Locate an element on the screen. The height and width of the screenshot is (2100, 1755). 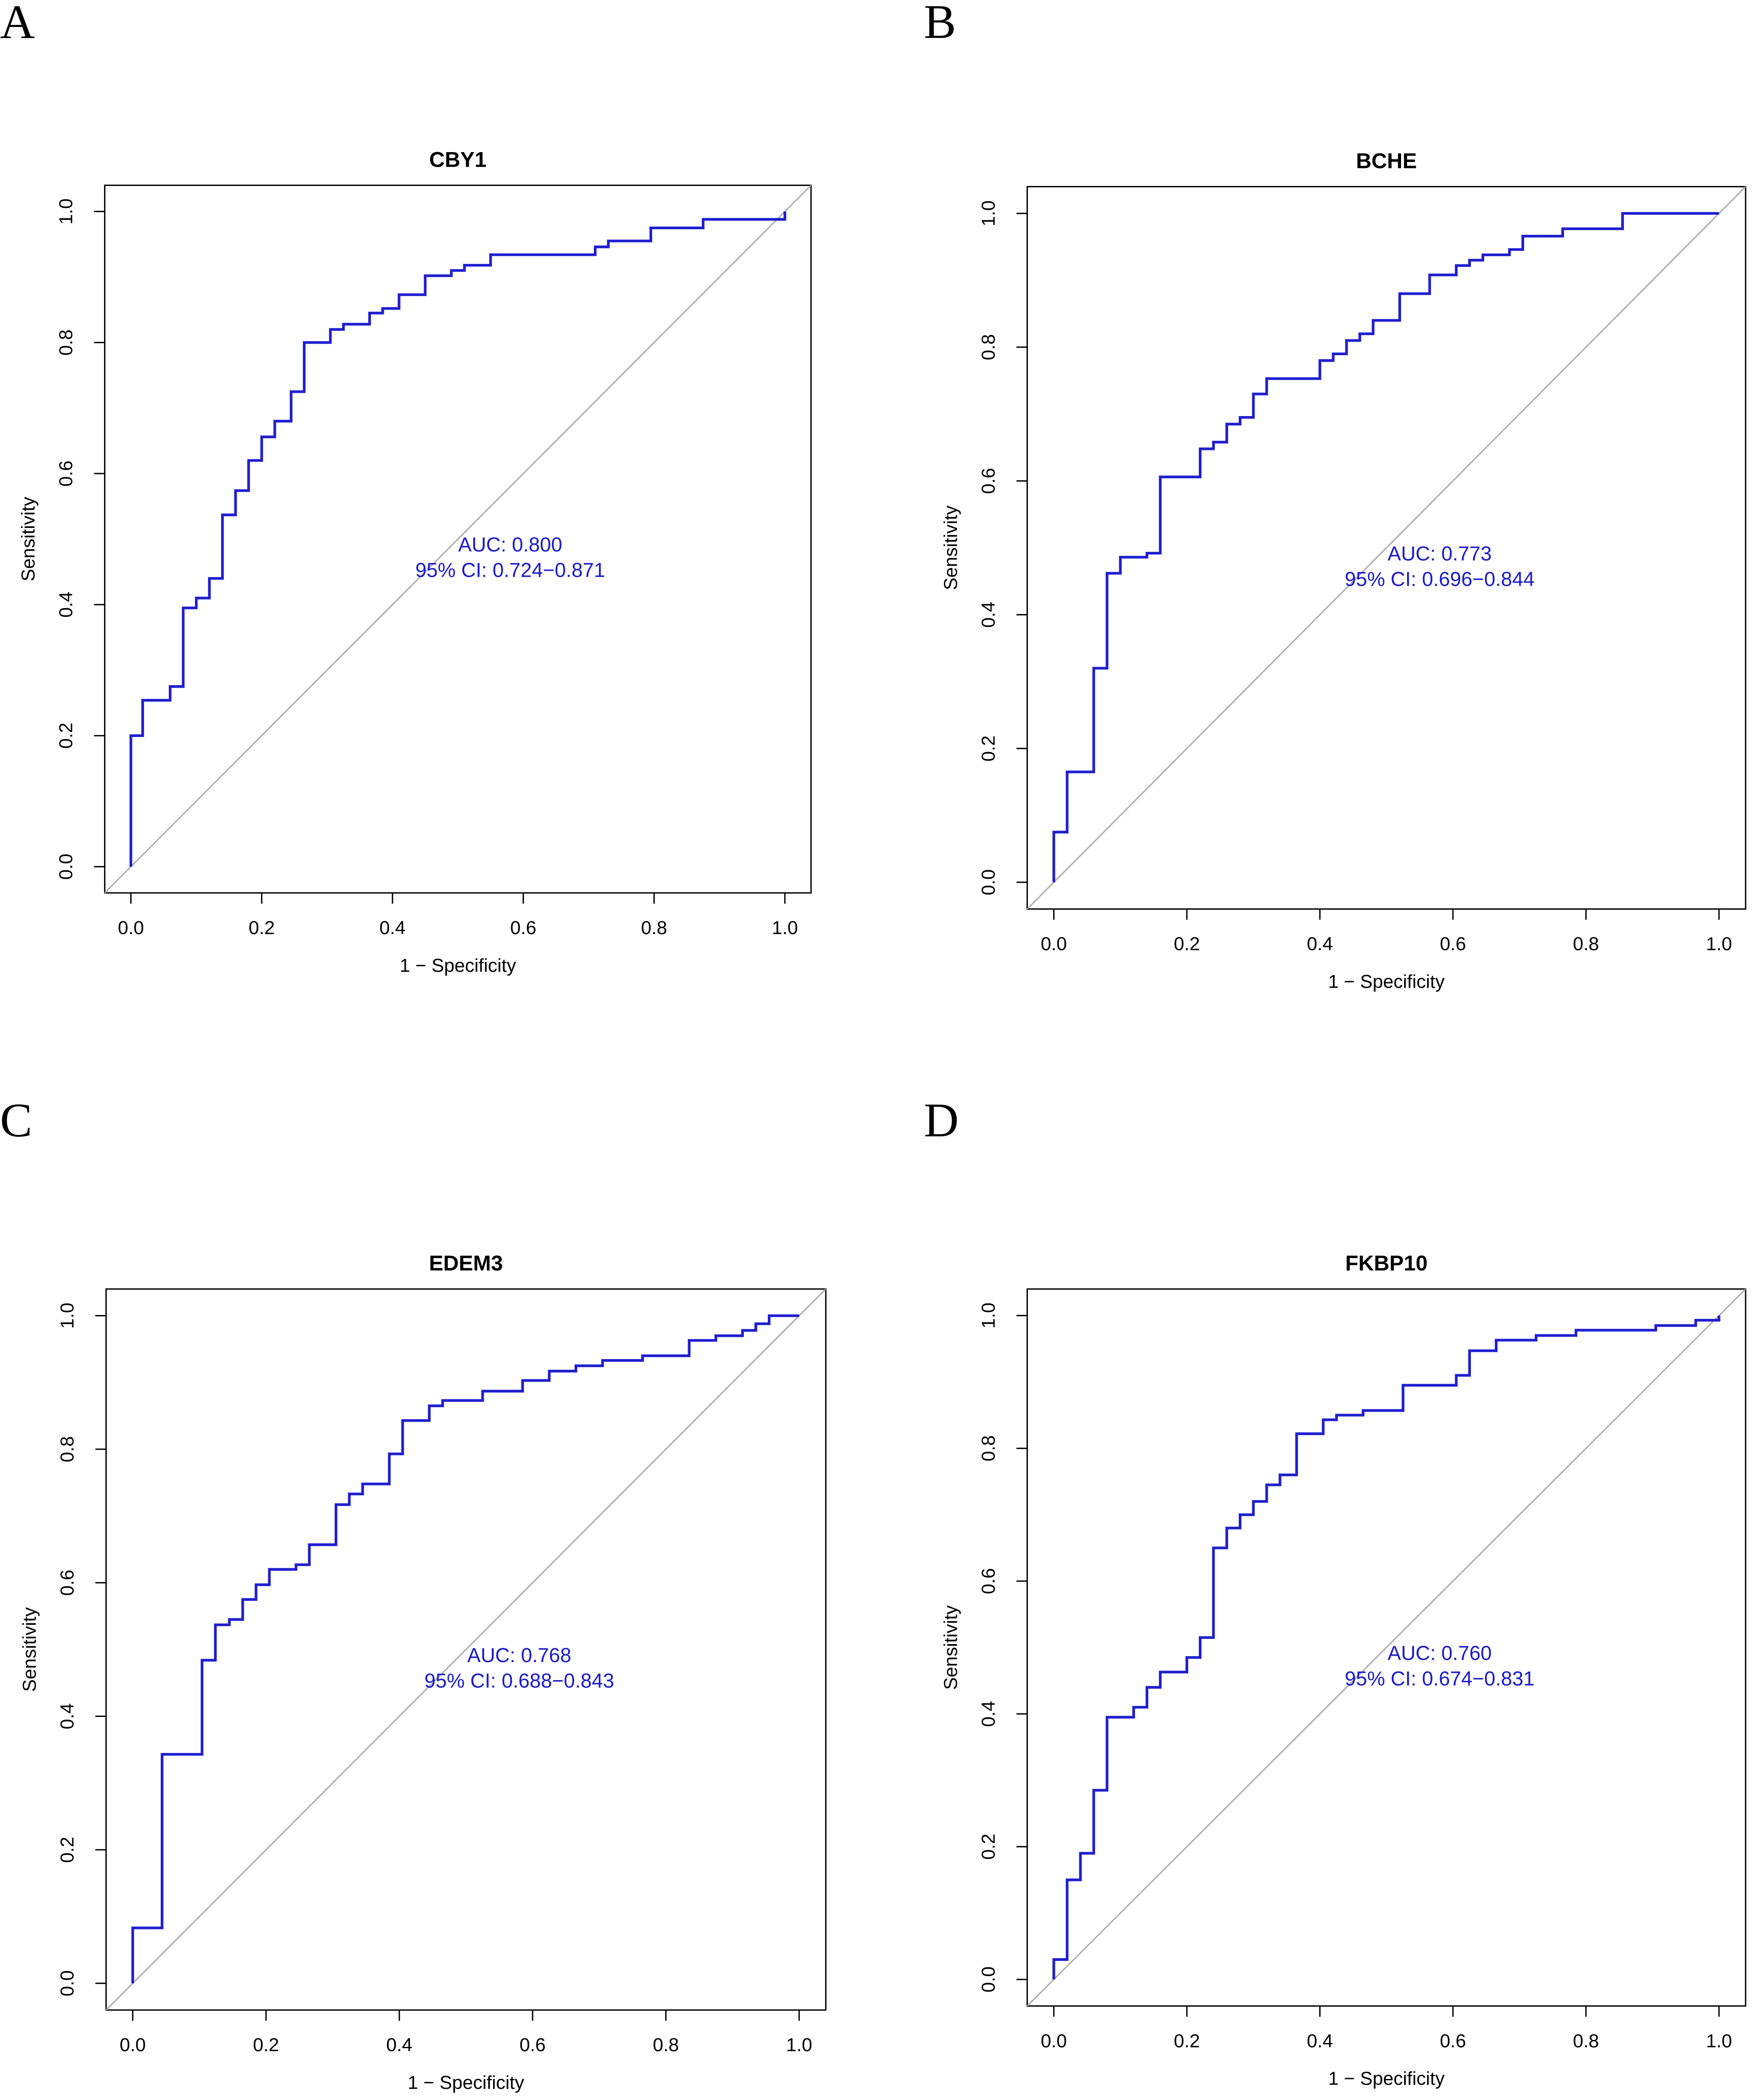
annotation: 95% CI: 0.724−0.871 is located at coordinates (510, 570).